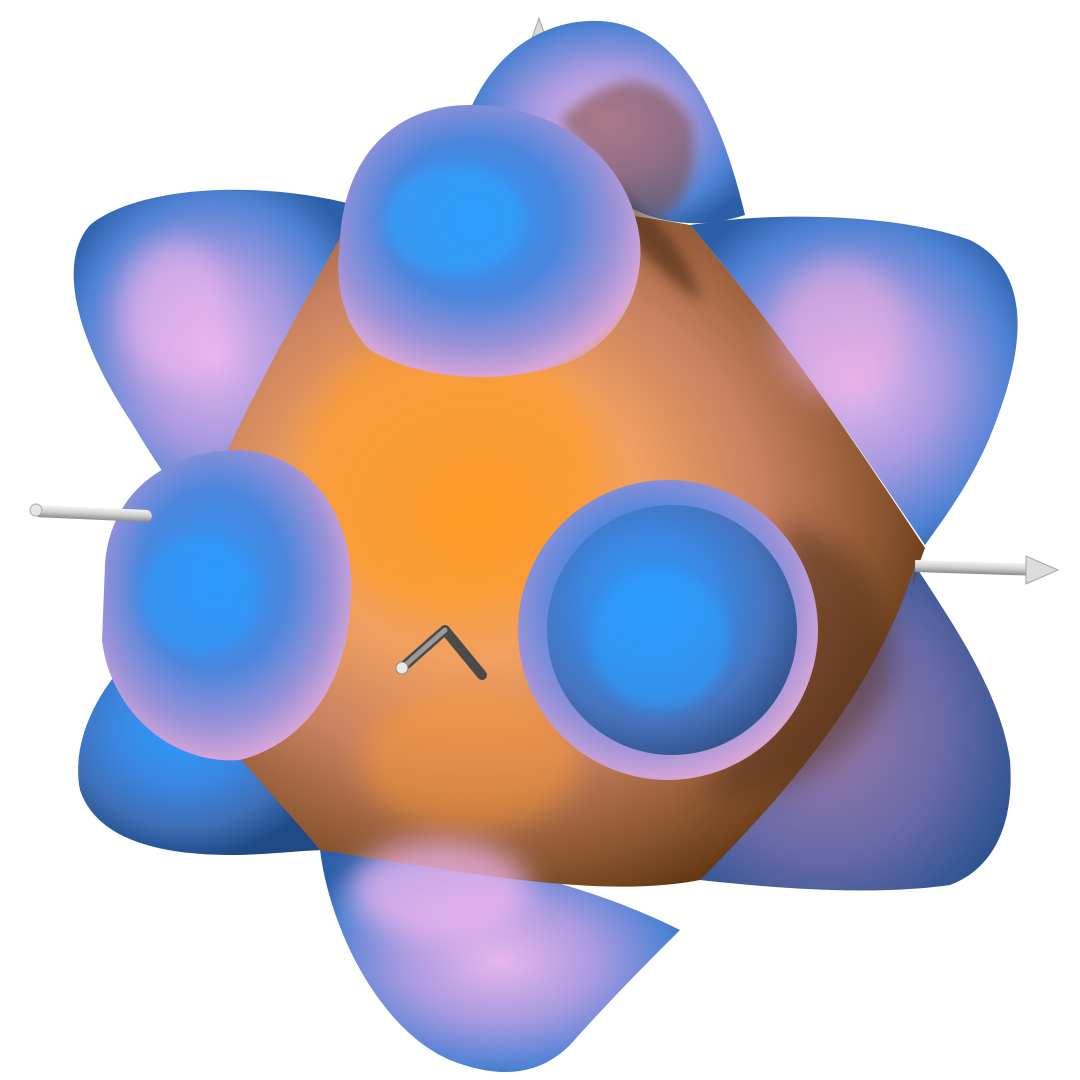 This screenshot has width=1080, height=1080. Describe the element at coordinates (987, 570) in the screenshot. I see `y-axis-arrow` at that location.